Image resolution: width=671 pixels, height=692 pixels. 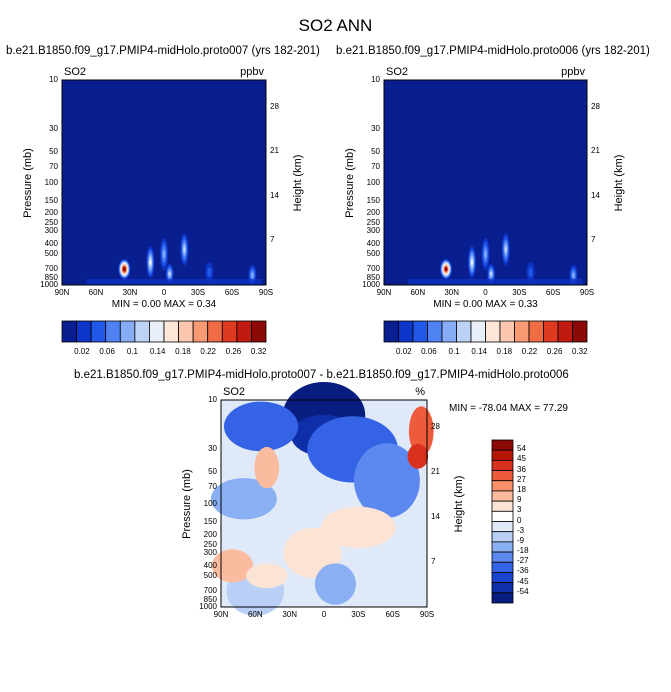 I want to click on x-tick-label: 30N, so click(x=130, y=292).